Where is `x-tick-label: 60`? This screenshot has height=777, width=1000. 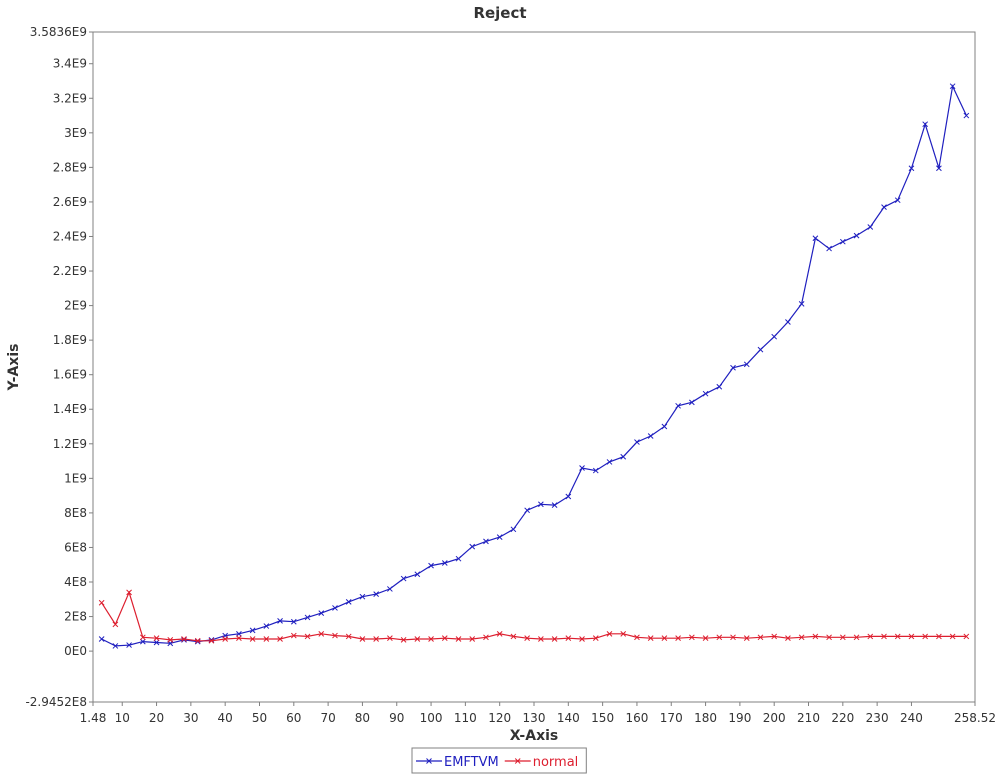
x-tick-label: 60 is located at coordinates (293, 718).